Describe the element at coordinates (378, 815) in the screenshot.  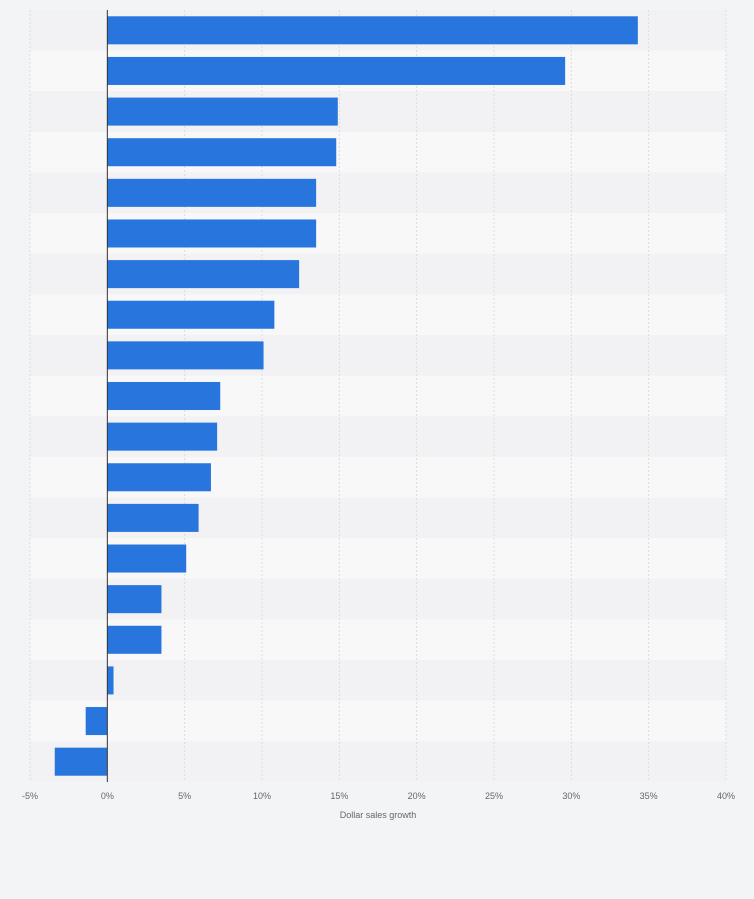
I see `x-axis-label: Dollar sales growth` at that location.